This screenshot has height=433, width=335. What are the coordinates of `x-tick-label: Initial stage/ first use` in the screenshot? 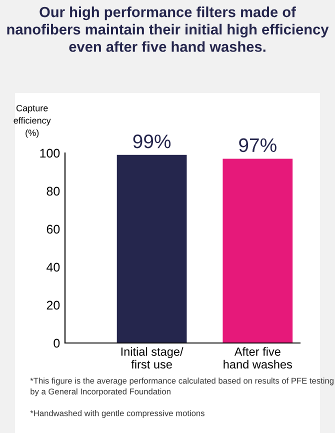 It's located at (152, 358).